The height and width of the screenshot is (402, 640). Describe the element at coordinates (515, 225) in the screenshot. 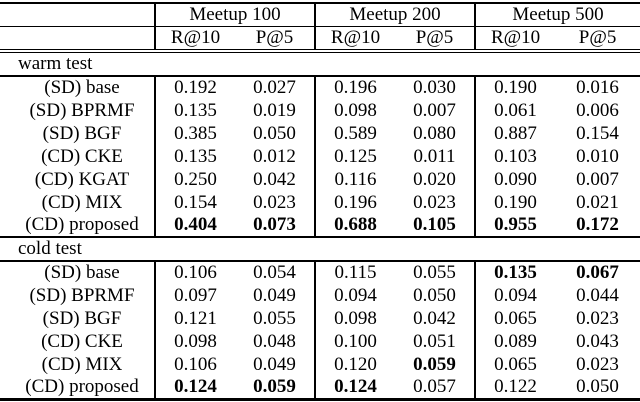

I see `metric-value: 0.955` at that location.